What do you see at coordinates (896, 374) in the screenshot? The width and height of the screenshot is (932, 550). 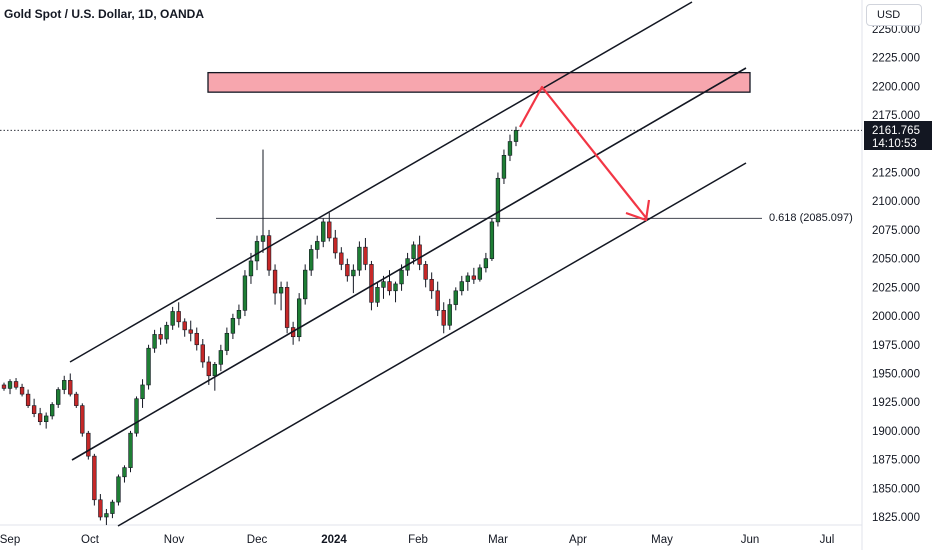 I see `price-tick-label: 1950.000` at bounding box center [896, 374].